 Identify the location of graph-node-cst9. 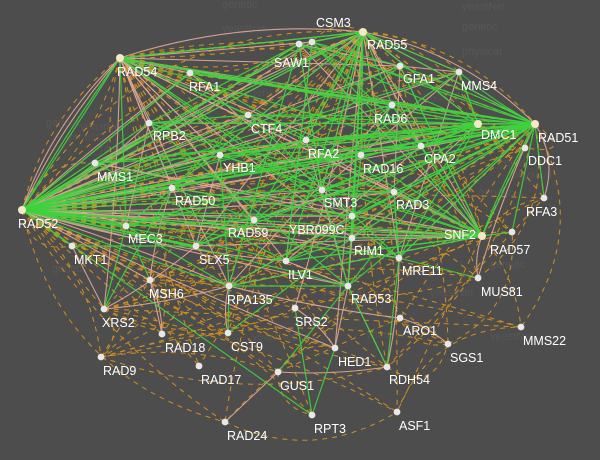
(228, 333).